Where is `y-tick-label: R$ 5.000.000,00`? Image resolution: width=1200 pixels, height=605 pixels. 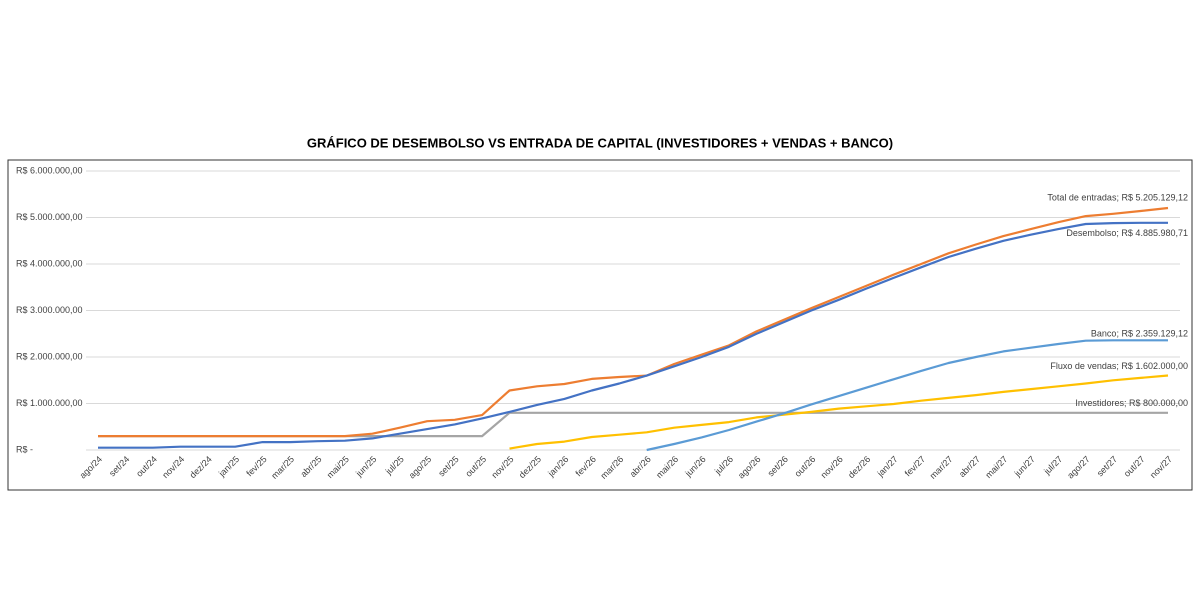
y-tick-label: R$ 5.000.000,00 is located at coordinates (49, 217).